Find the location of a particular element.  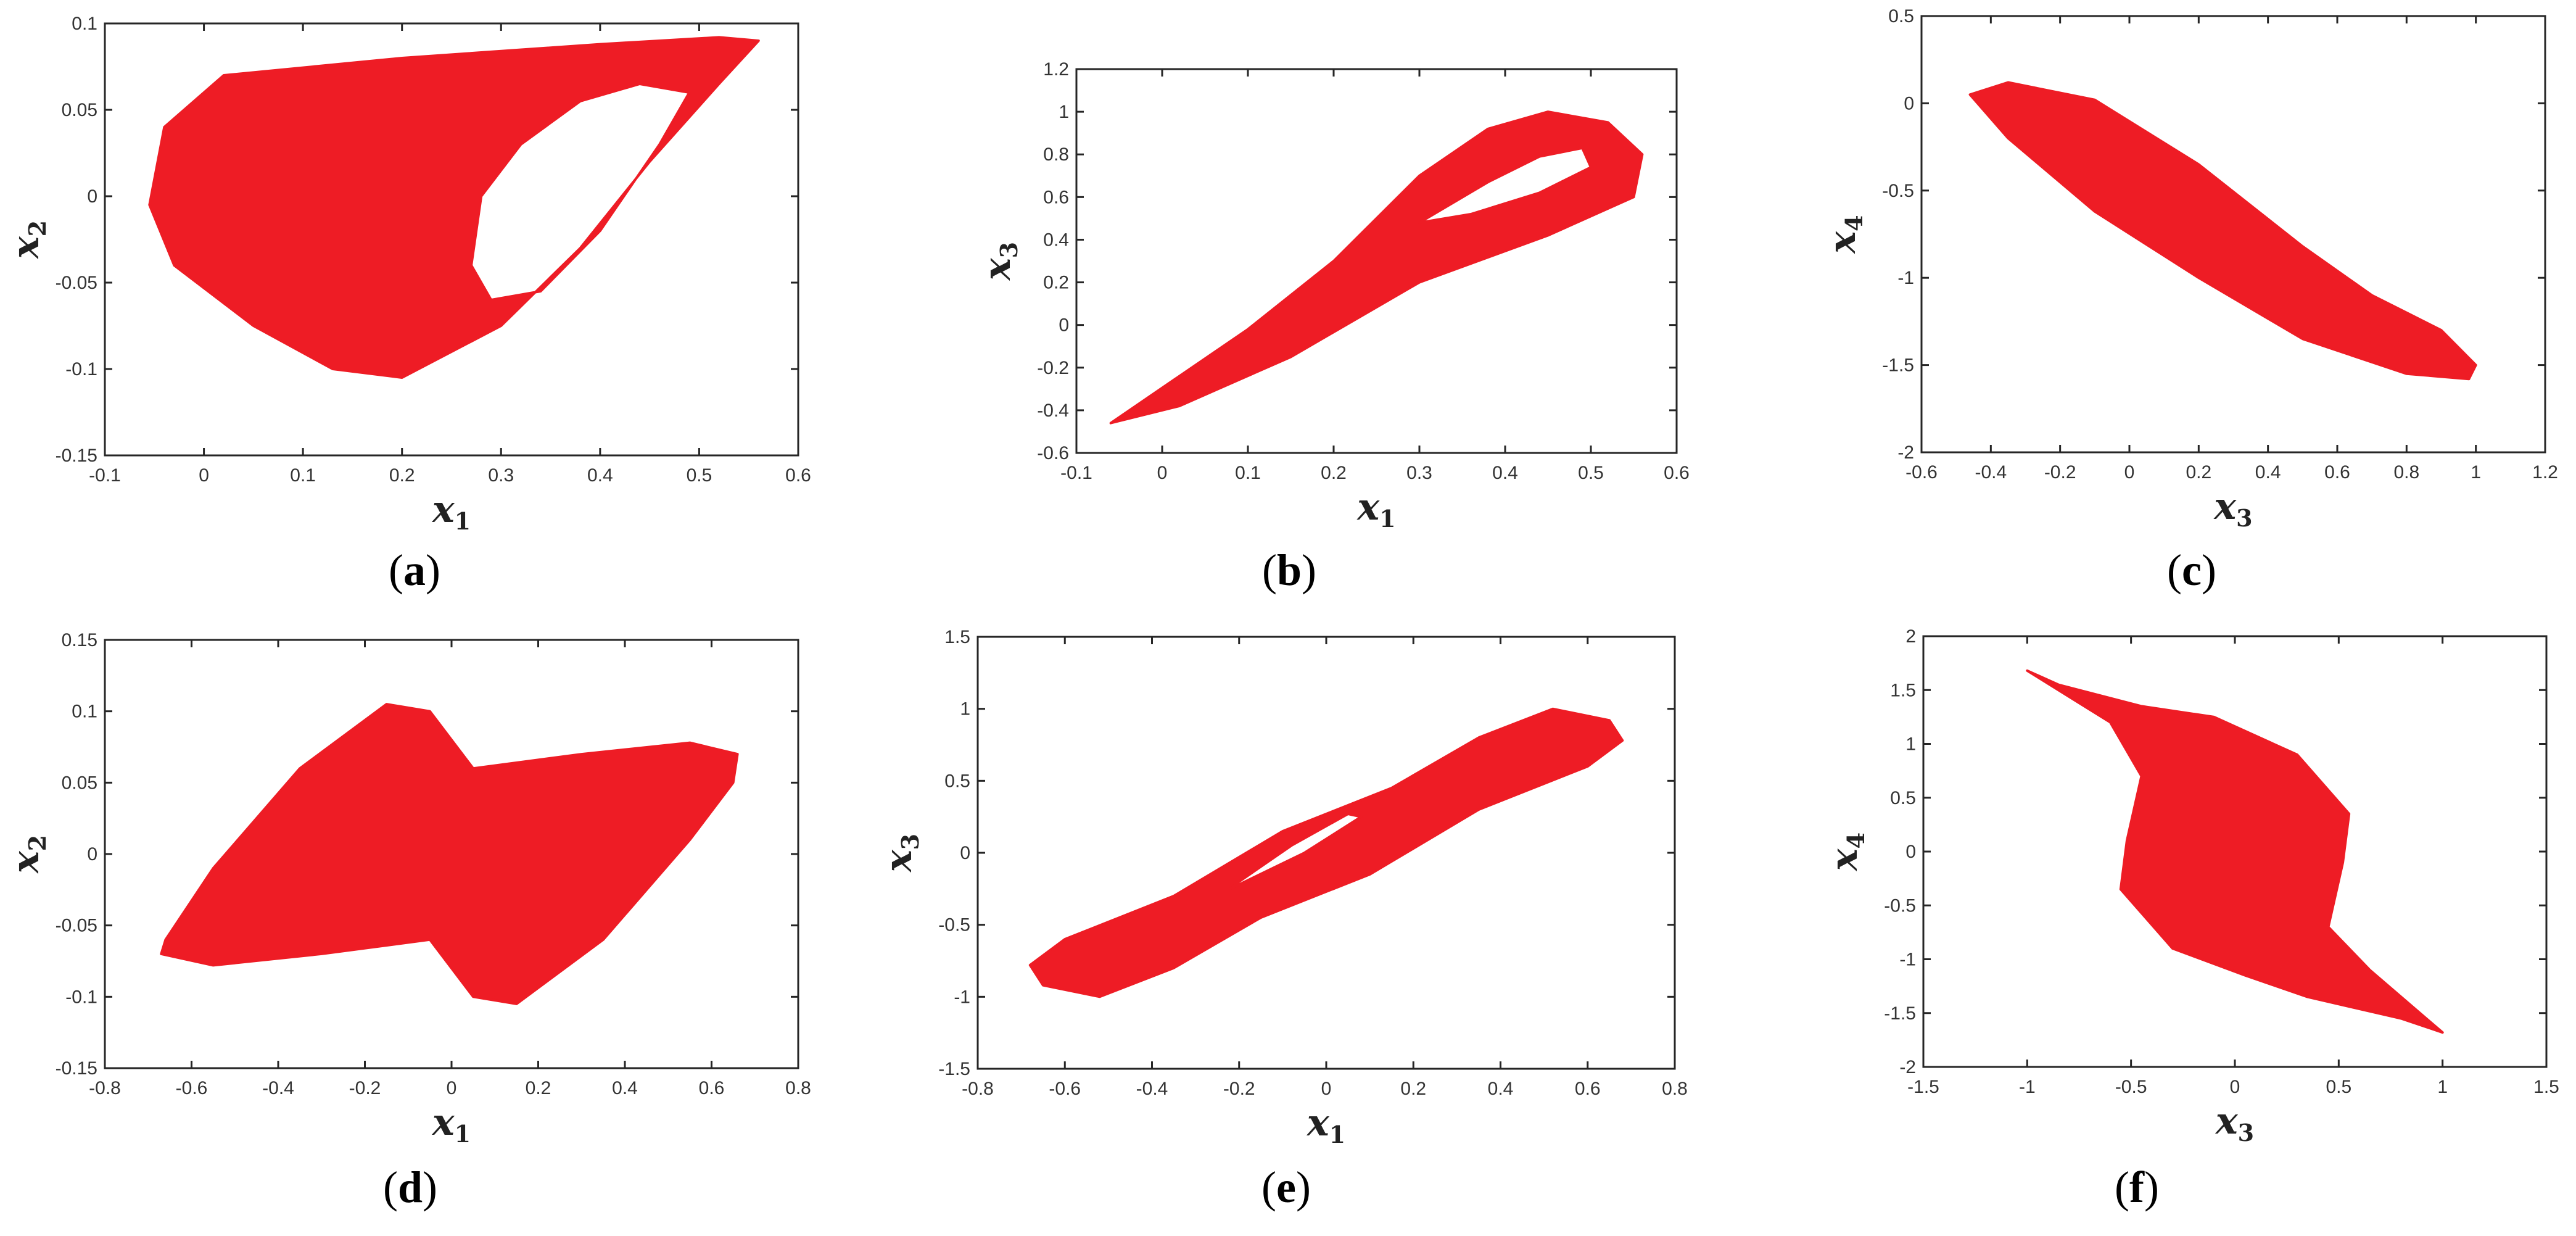

axes-frame-c is located at coordinates (2233, 235).